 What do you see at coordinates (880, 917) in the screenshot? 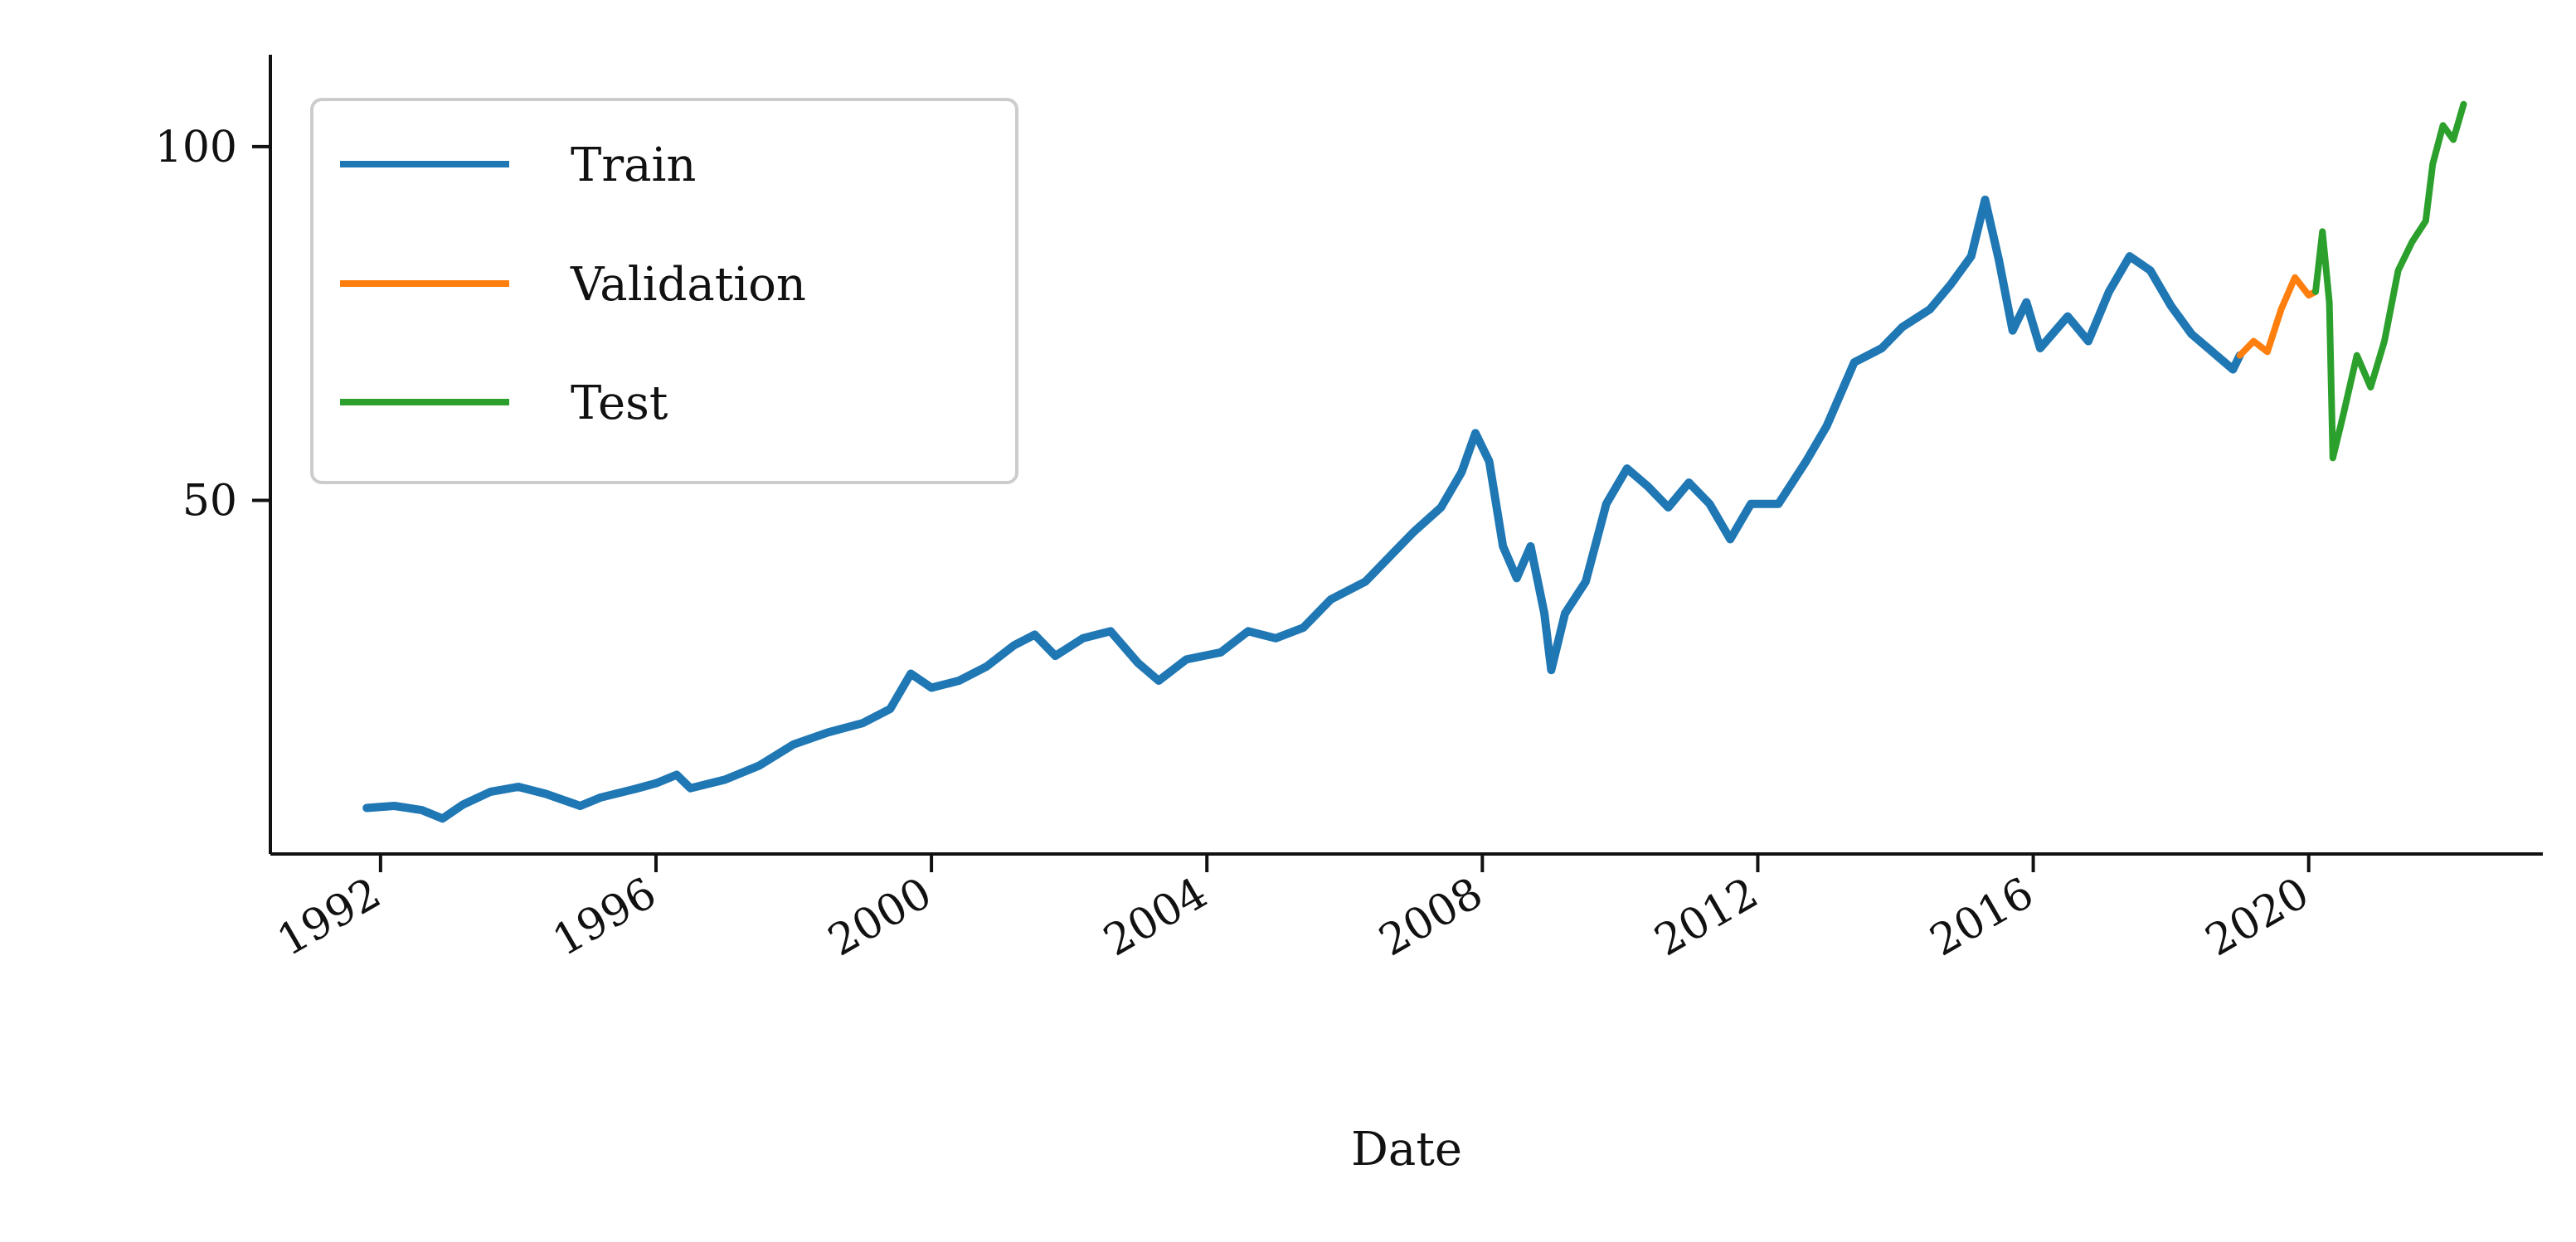
I see `x-tick-label: 2000` at bounding box center [880, 917].